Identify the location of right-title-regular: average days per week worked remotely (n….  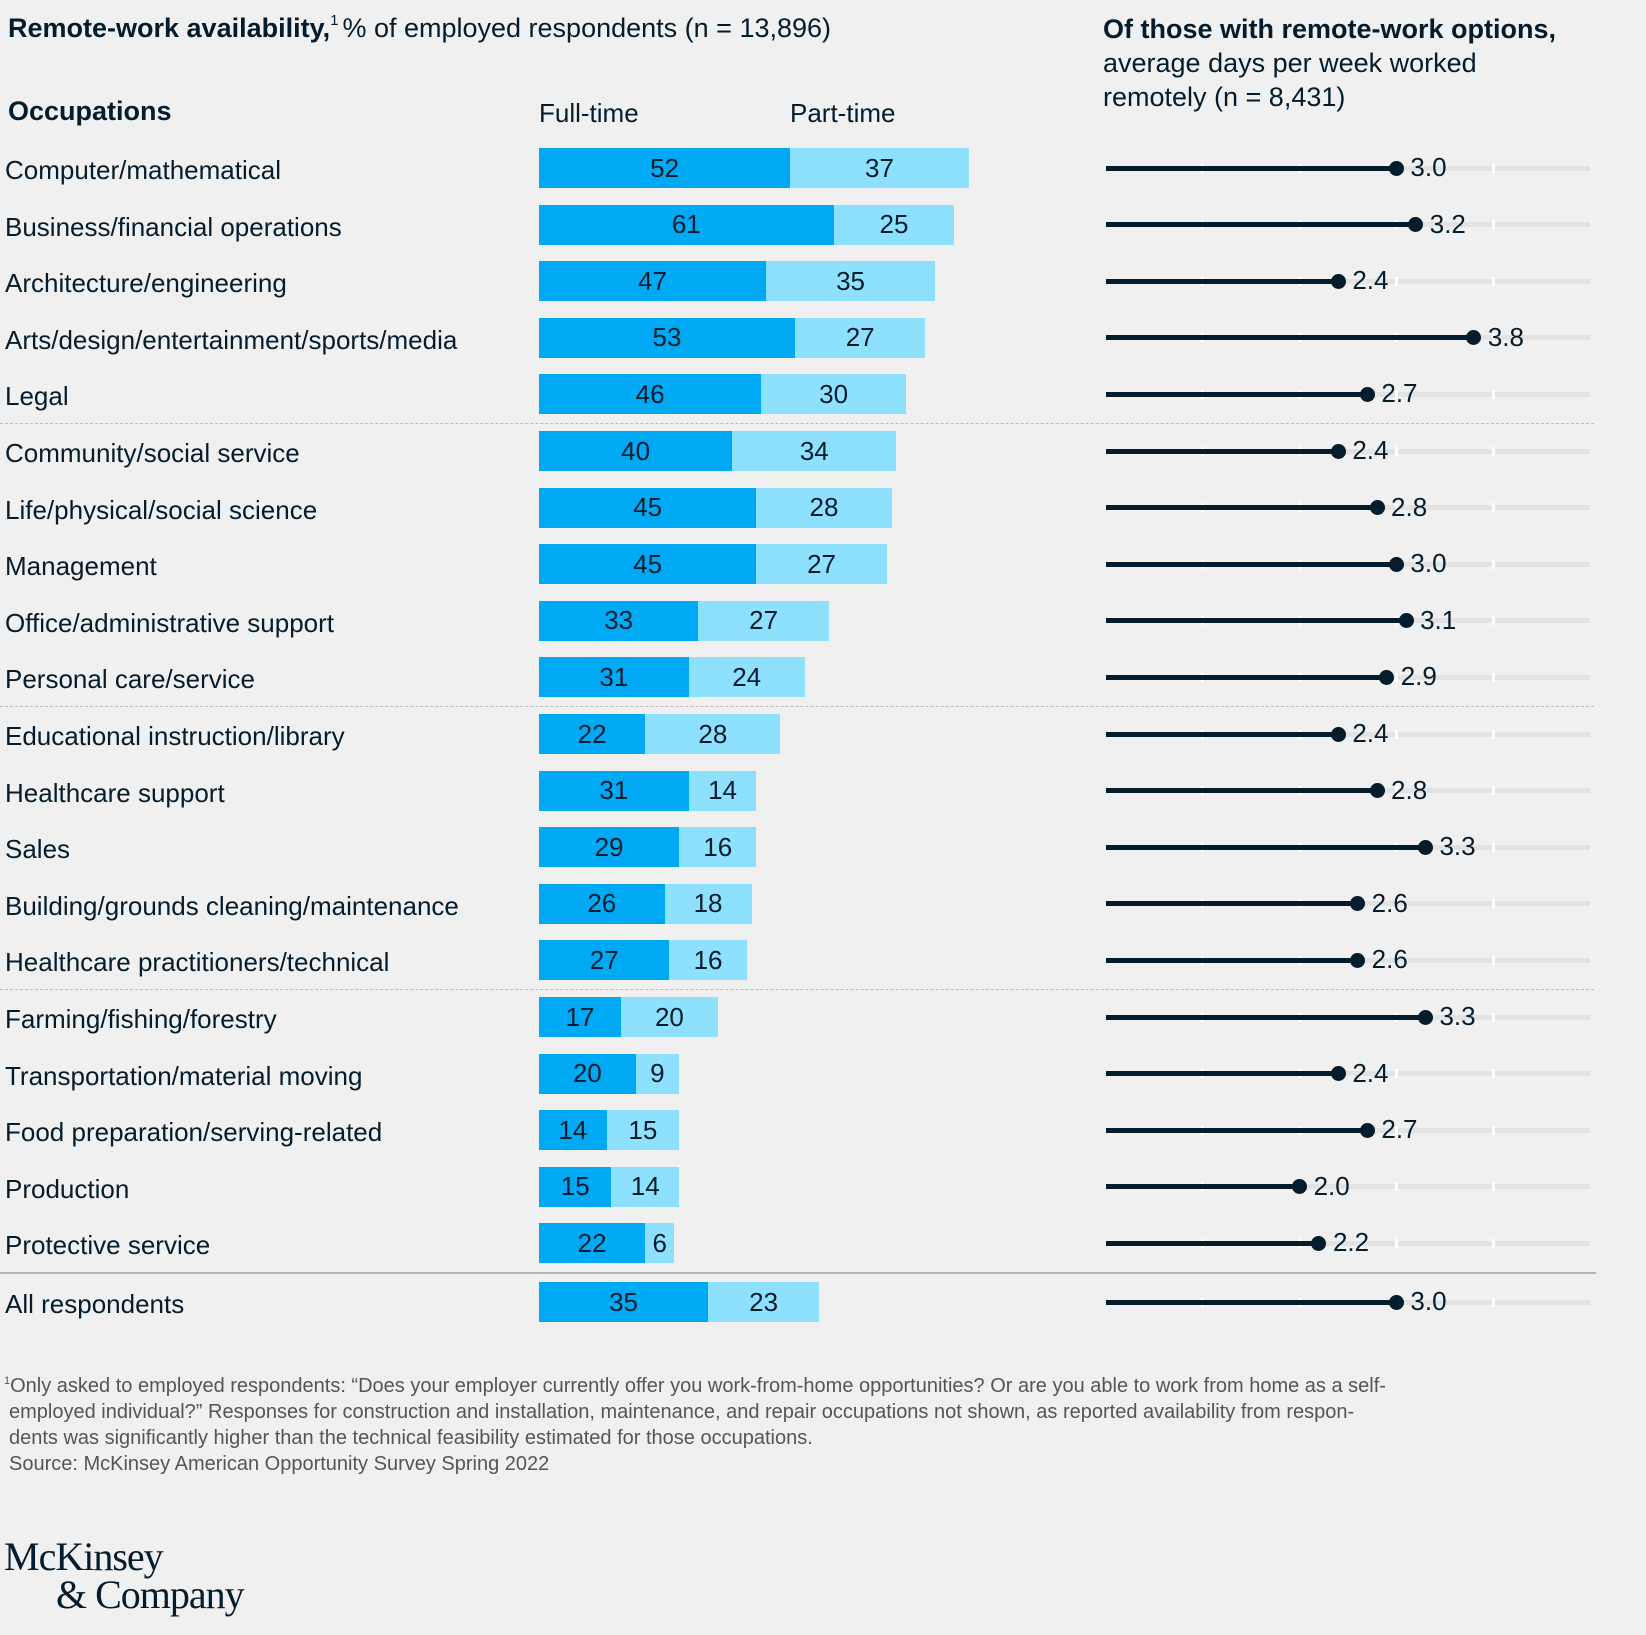
(1290, 80).